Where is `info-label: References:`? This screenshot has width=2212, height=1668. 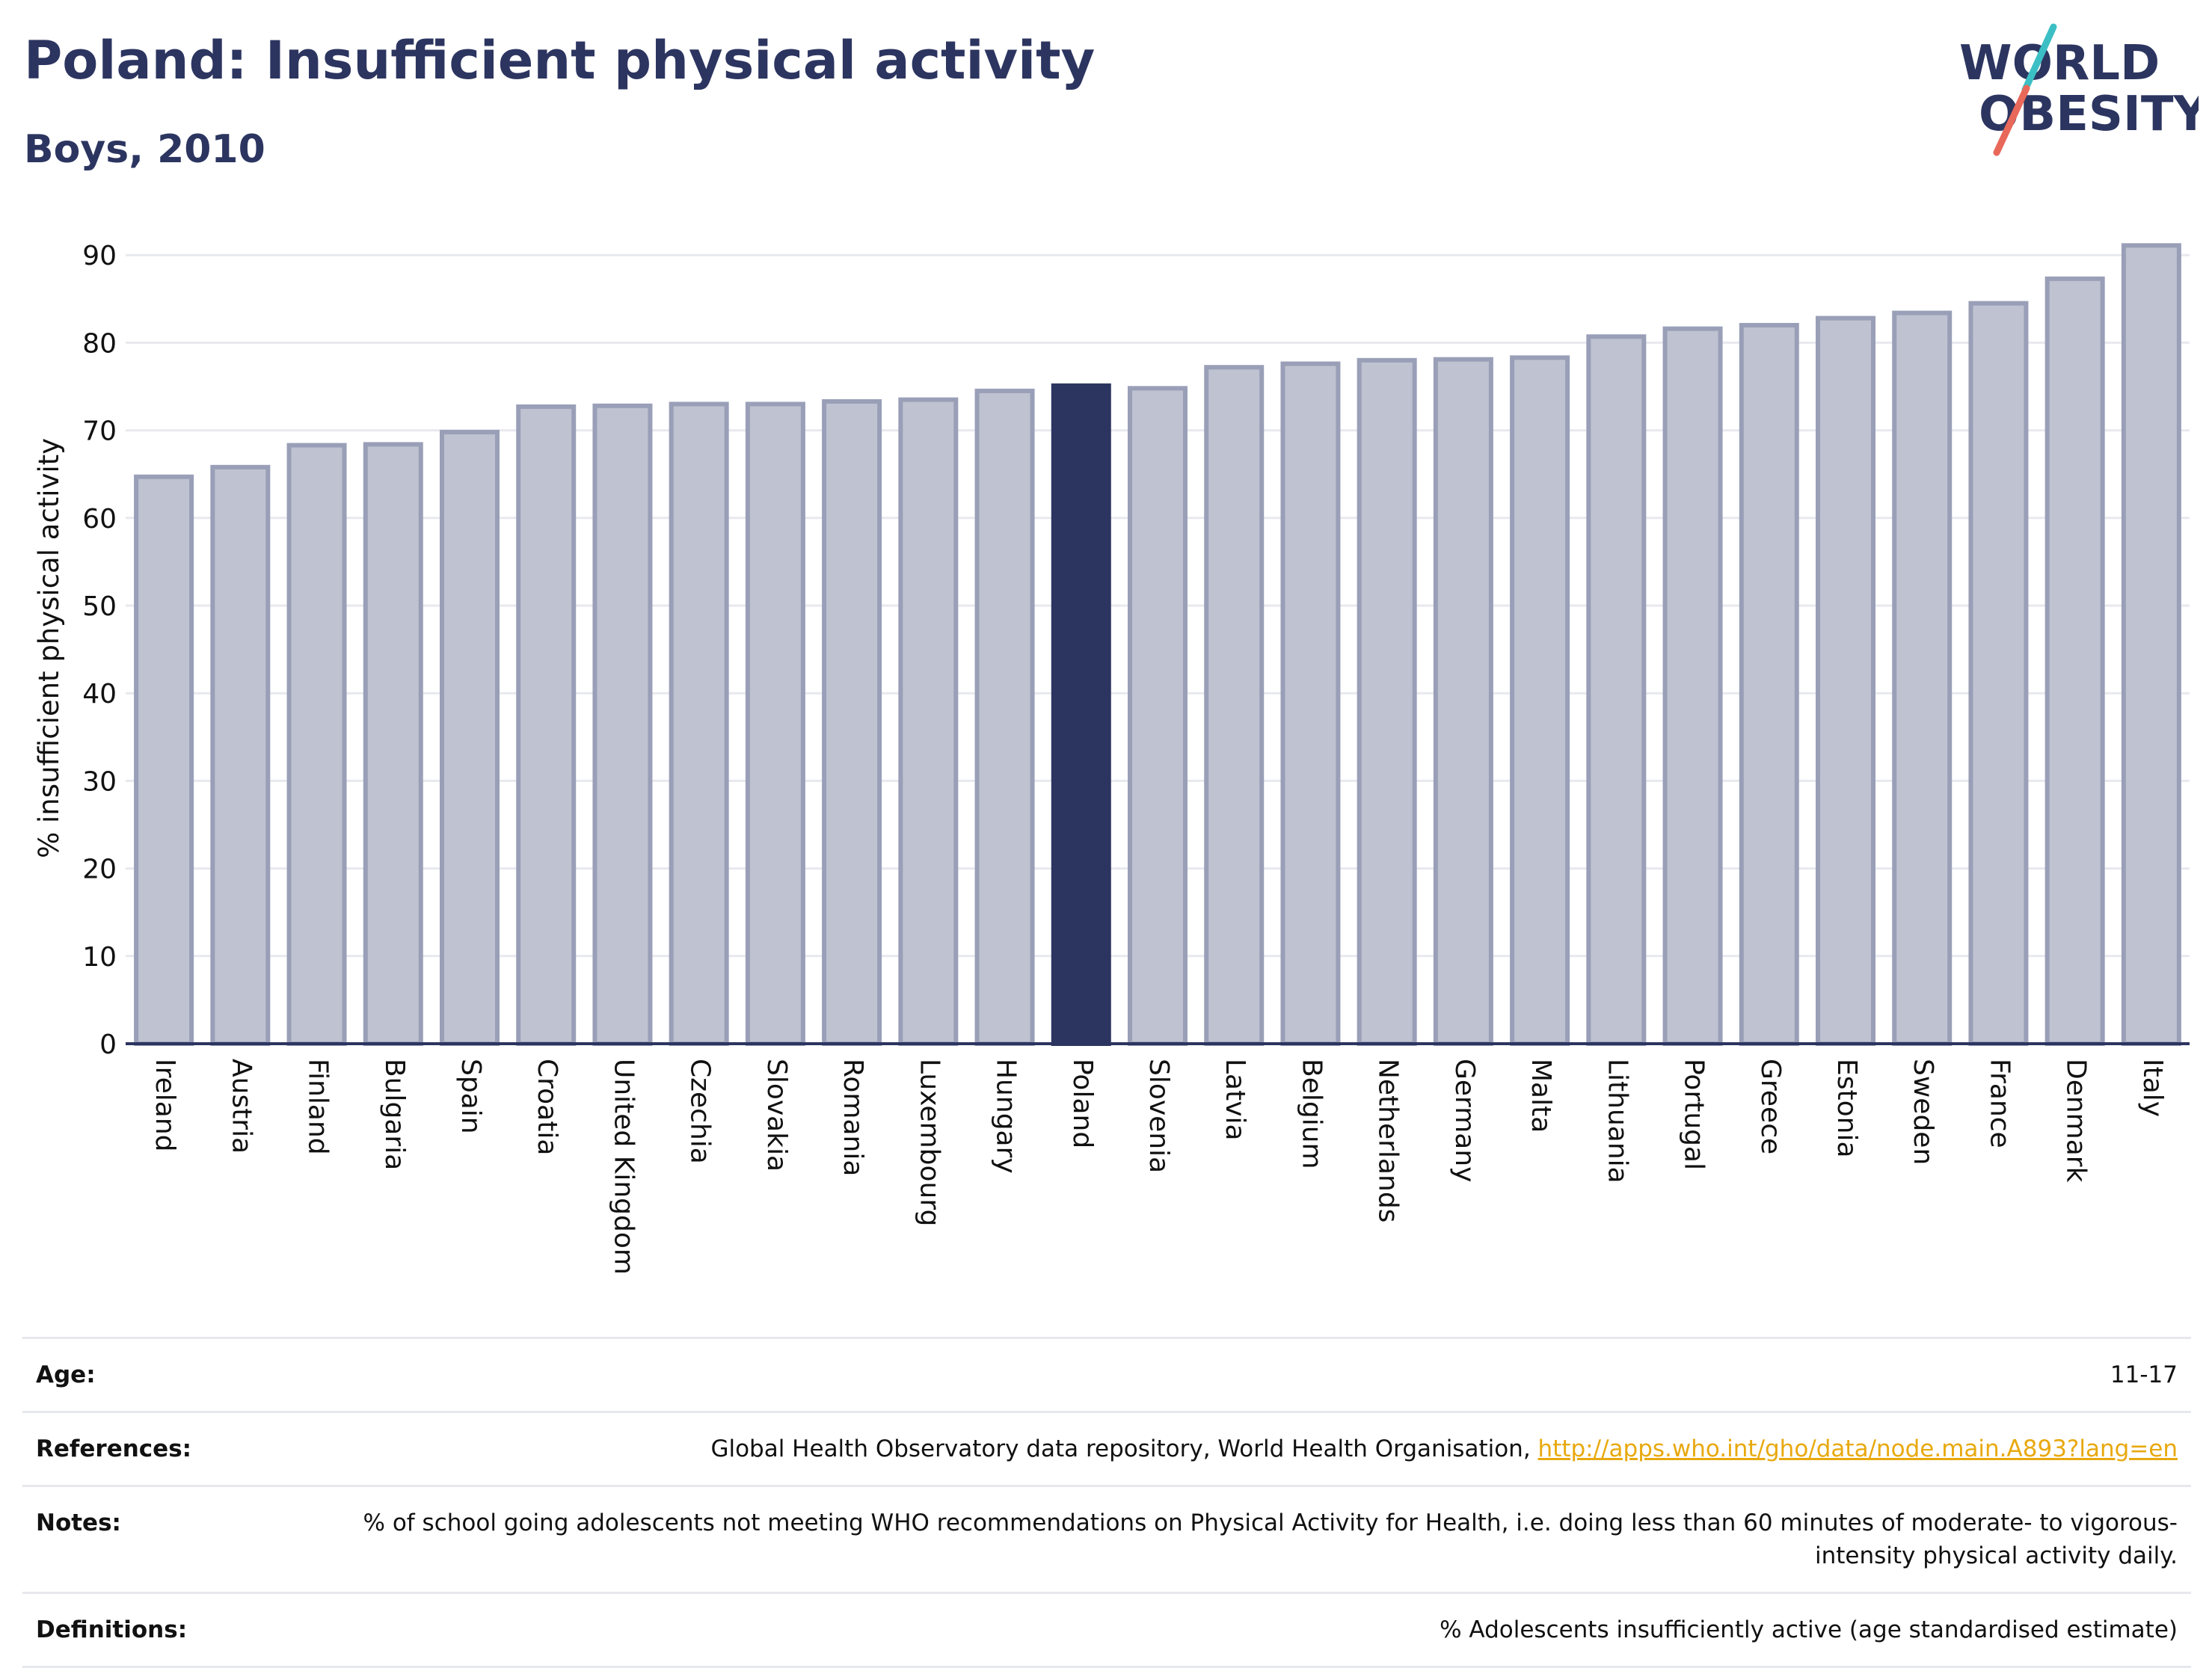 info-label: References: is located at coordinates (178, 1448).